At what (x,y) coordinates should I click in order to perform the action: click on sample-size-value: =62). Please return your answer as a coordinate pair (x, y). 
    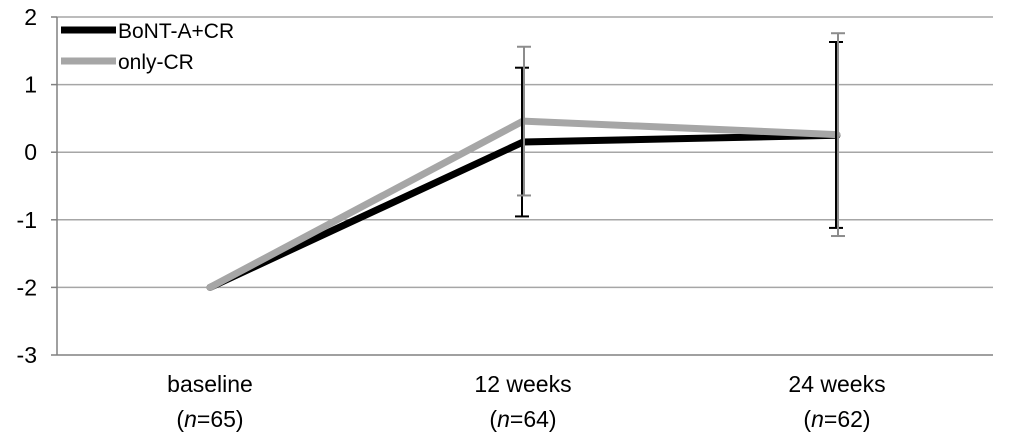
    Looking at the image, I should click on (847, 419).